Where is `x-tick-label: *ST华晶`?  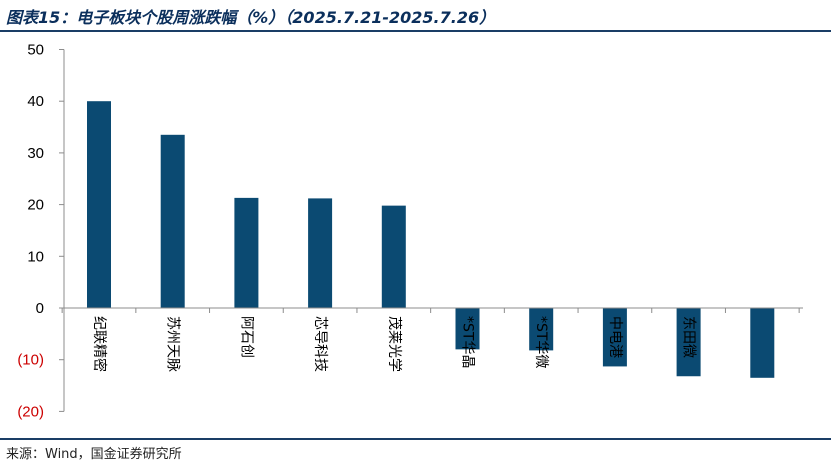 x-tick-label: *ST华晶 is located at coordinates (468, 342).